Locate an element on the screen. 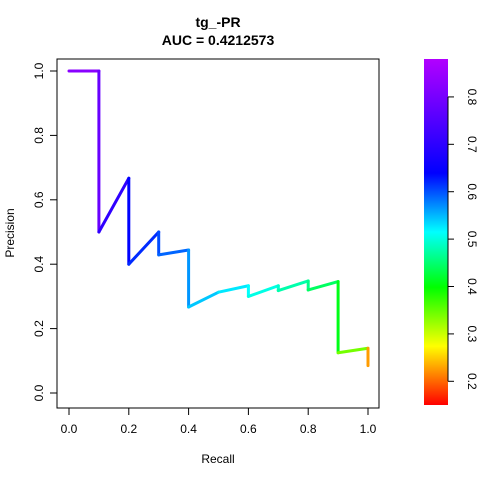  x-axis-label: Recall is located at coordinates (217, 459).